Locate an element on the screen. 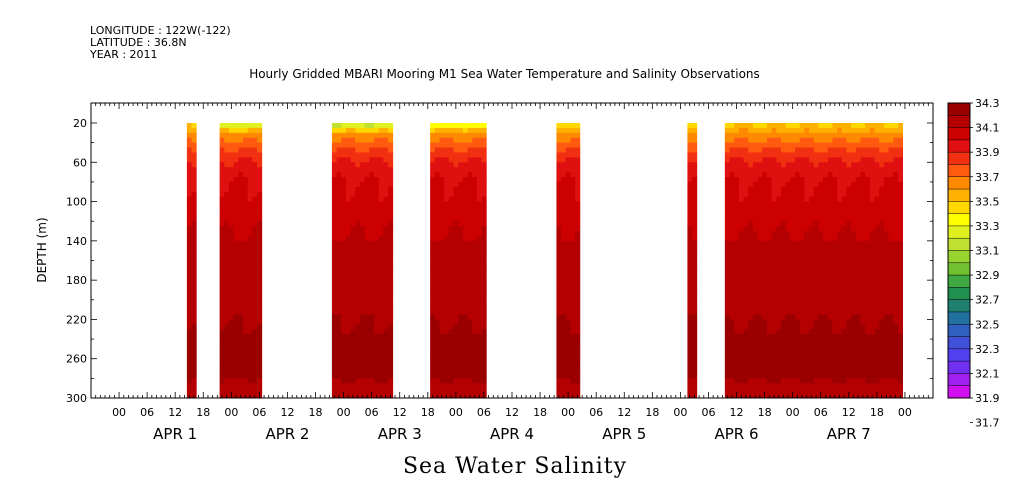  x-tick-label: 12 is located at coordinates (849, 412).